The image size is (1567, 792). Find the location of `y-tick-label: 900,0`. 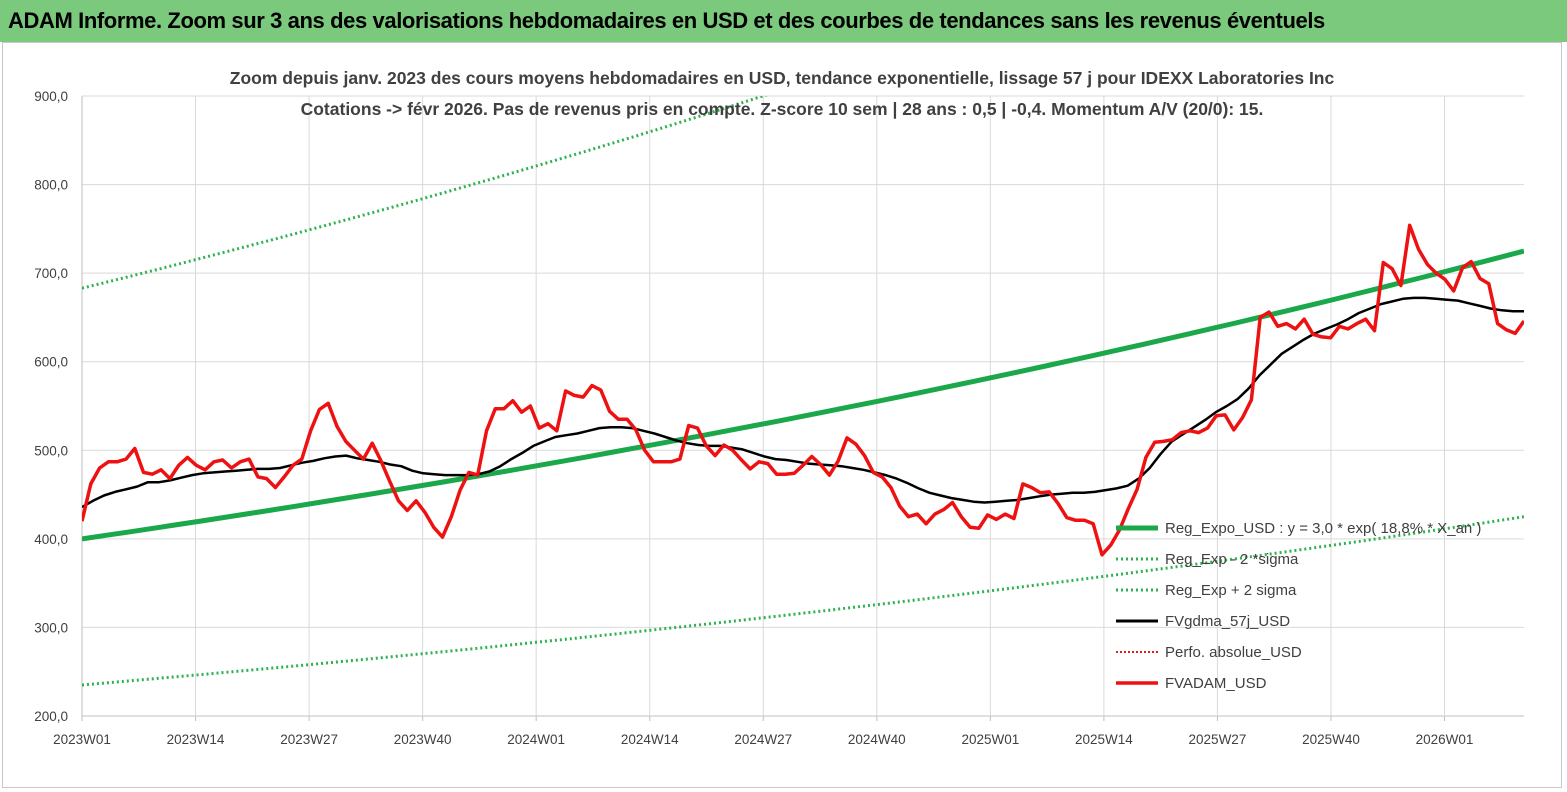

y-tick-label: 900,0 is located at coordinates (51, 96).